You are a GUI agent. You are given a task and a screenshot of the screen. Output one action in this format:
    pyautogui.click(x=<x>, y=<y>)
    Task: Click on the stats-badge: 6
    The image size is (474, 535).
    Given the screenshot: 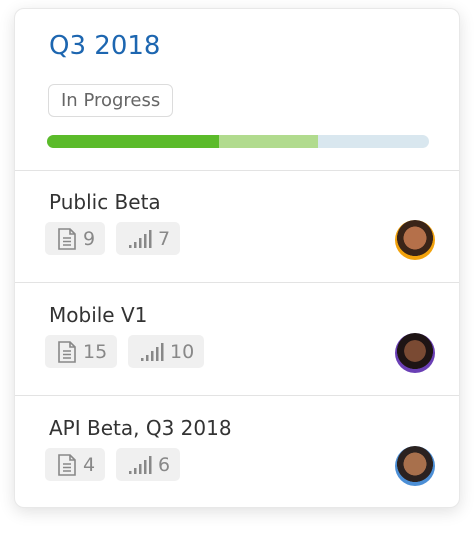 What is the action you would take?
    pyautogui.click(x=148, y=464)
    